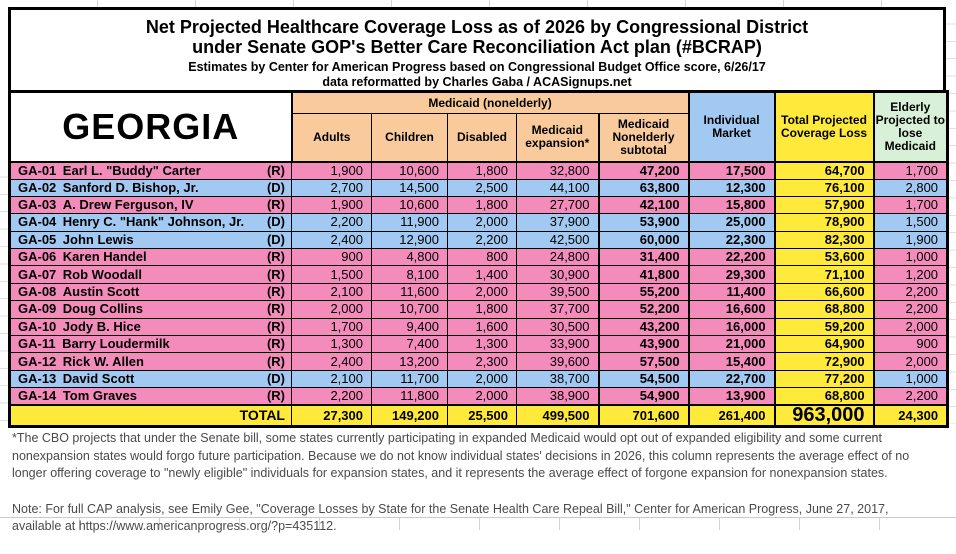 The width and height of the screenshot is (956, 554). What do you see at coordinates (643, 257) in the screenshot?
I see `cell-subtotal: 31,400` at bounding box center [643, 257].